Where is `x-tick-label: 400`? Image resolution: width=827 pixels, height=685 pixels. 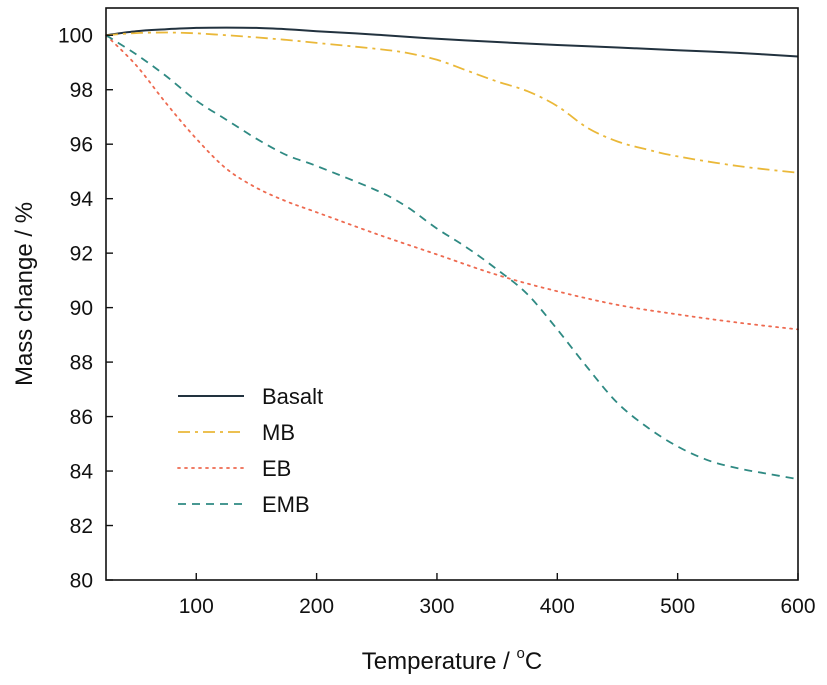
x-tick-label: 400 is located at coordinates (557, 606).